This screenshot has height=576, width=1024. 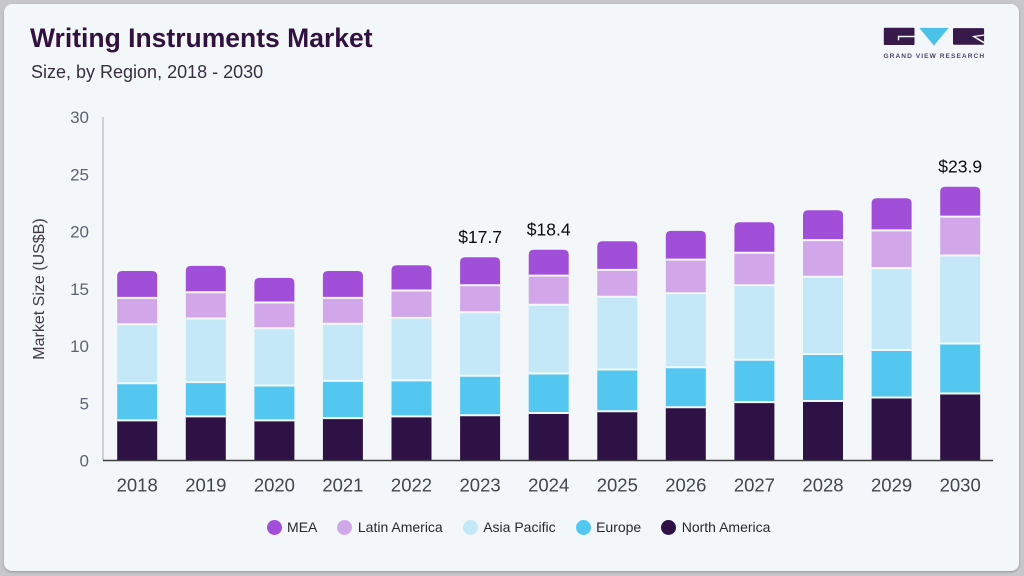 What do you see at coordinates (411, 485) in the screenshot?
I see `svg-text: 2022` at bounding box center [411, 485].